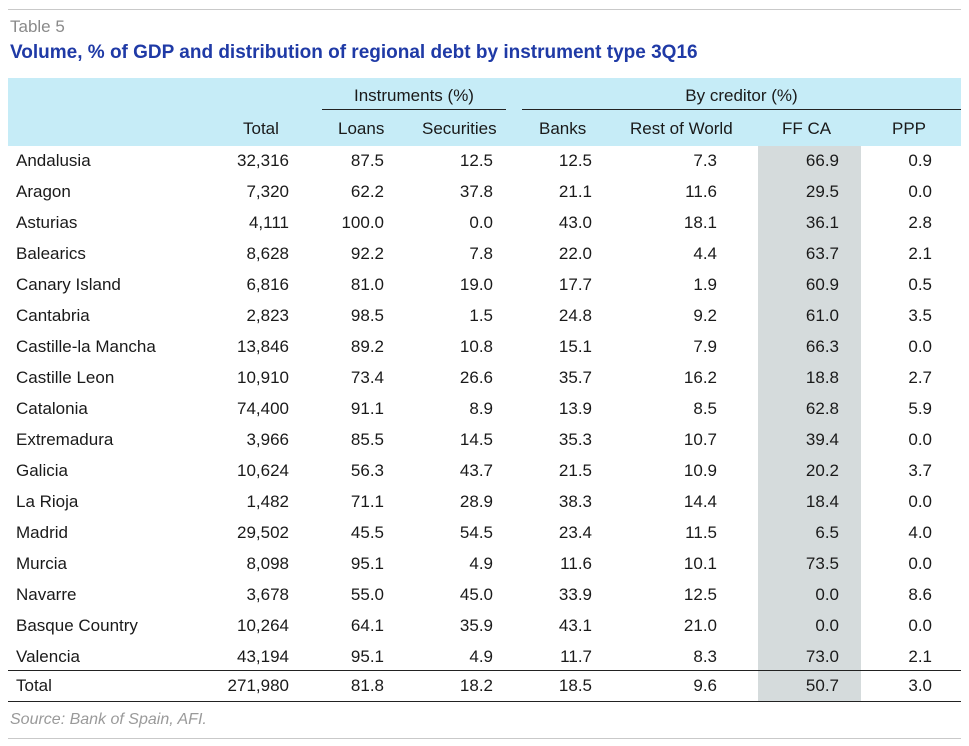 The image size is (969, 746). Describe the element at coordinates (476, 439) in the screenshot. I see `cell-securities: 14.5` at that location.